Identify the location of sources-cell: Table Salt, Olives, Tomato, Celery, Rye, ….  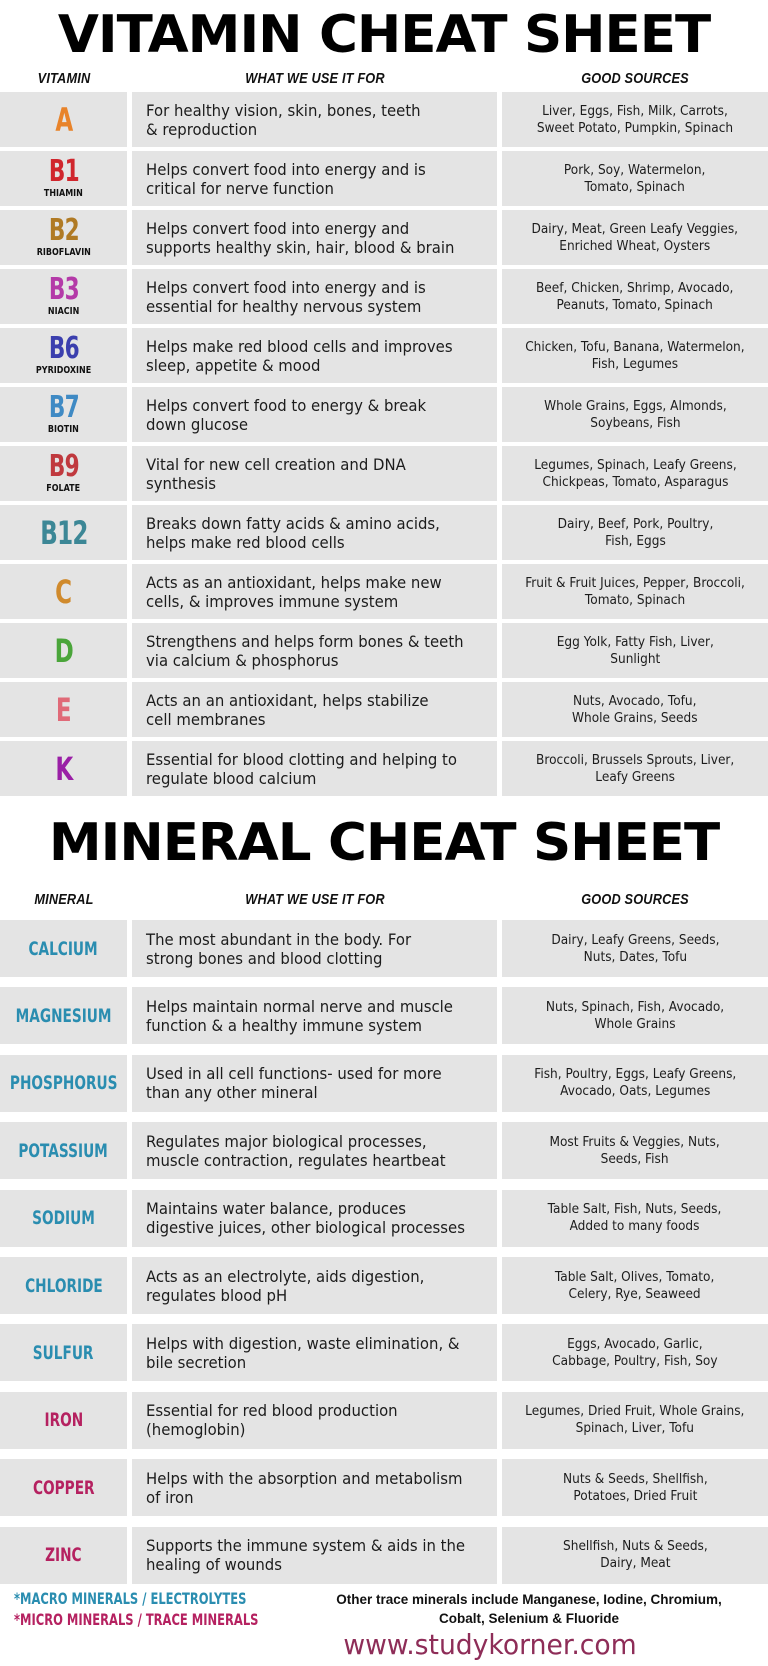
(635, 1285).